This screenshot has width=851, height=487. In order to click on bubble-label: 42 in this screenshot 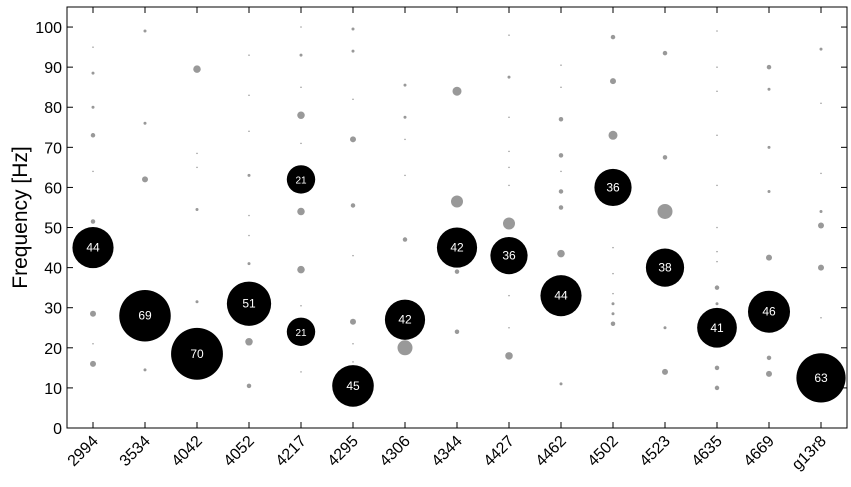, I will do `click(405, 320)`.